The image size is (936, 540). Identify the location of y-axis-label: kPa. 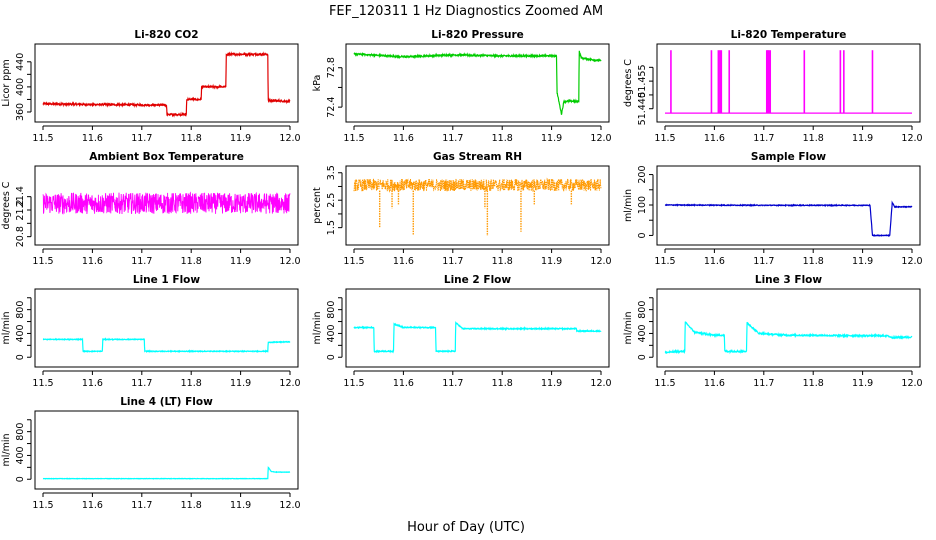
(317, 83).